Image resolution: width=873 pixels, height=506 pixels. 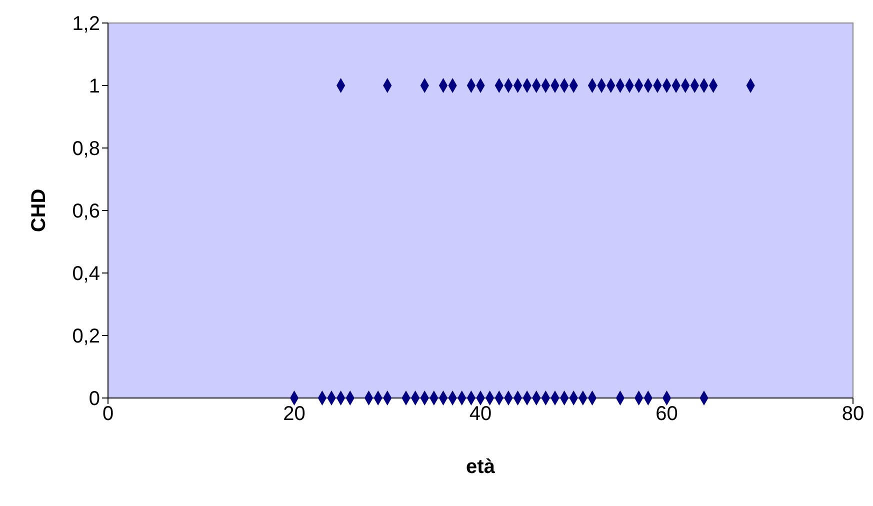 What do you see at coordinates (667, 414) in the screenshot?
I see `x-tick-label: 60` at bounding box center [667, 414].